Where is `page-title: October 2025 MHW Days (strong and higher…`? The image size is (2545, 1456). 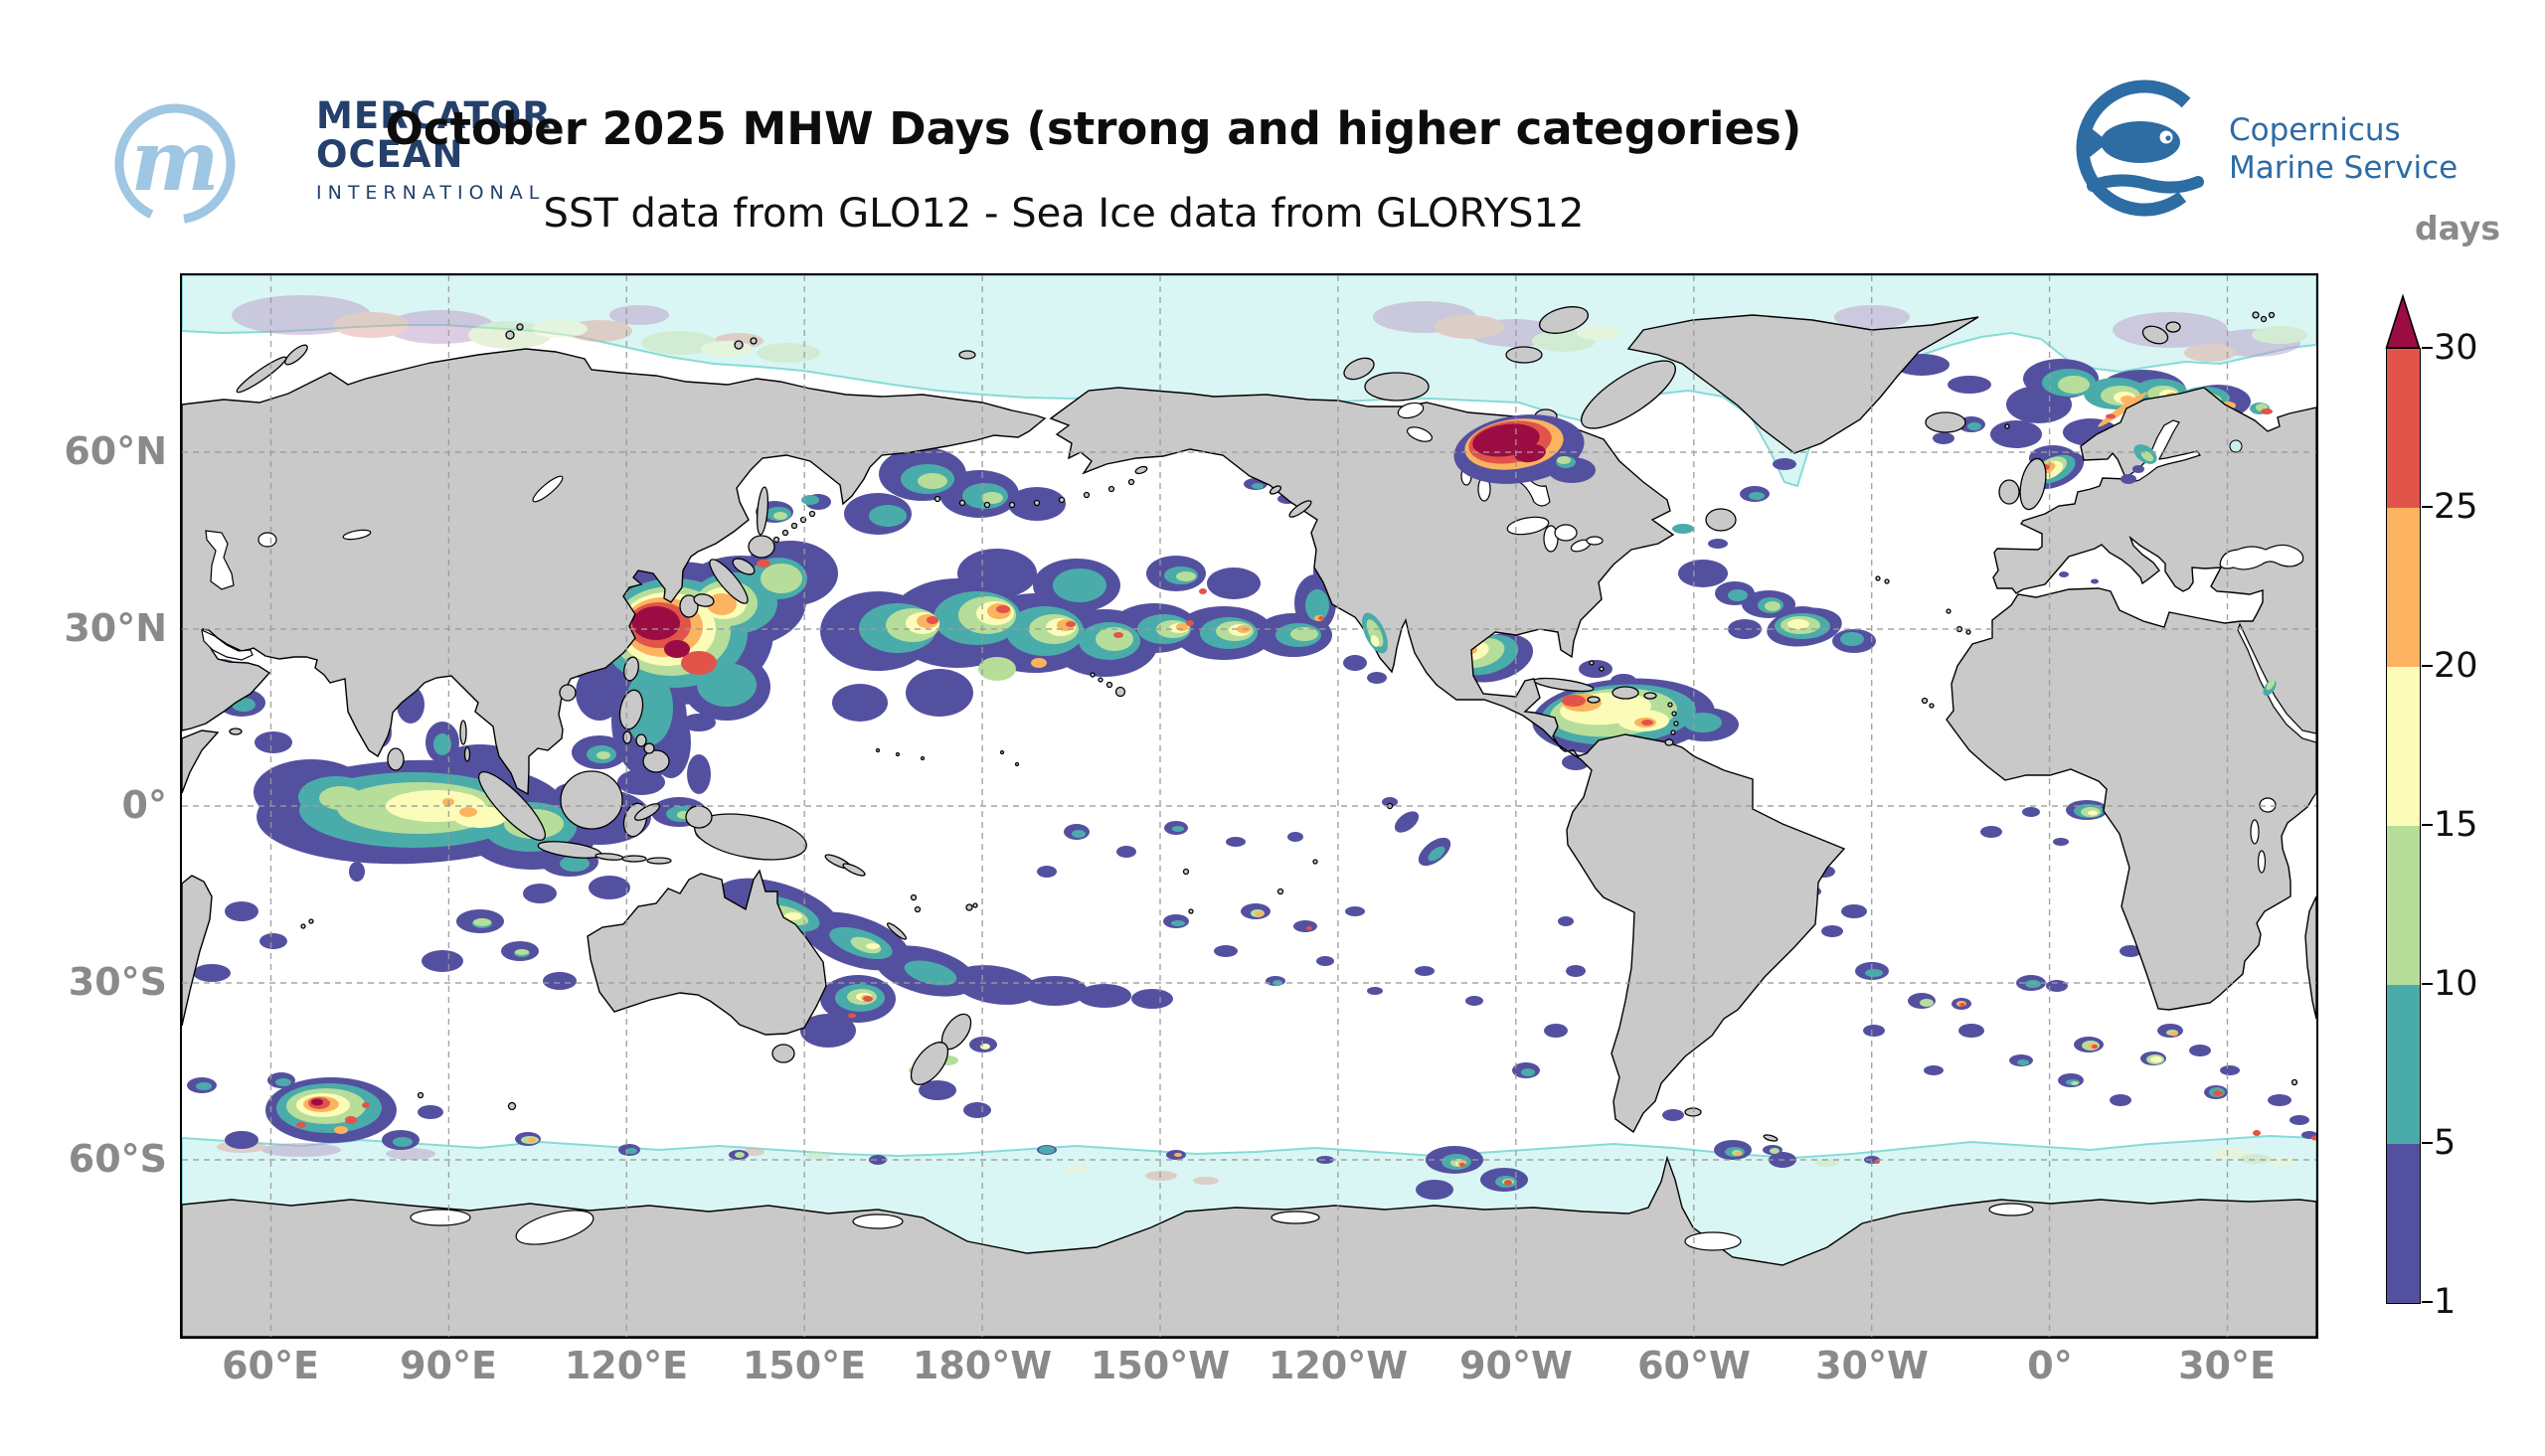
page-title: October 2025 MHW Days (strong and higher… is located at coordinates (1093, 128).